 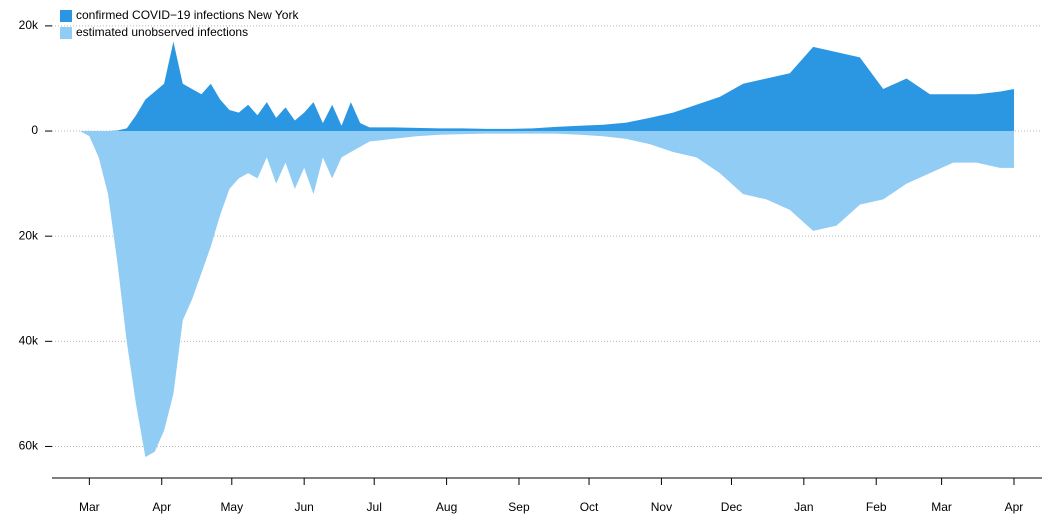 I want to click on y-tick-label: 0, so click(x=34, y=130).